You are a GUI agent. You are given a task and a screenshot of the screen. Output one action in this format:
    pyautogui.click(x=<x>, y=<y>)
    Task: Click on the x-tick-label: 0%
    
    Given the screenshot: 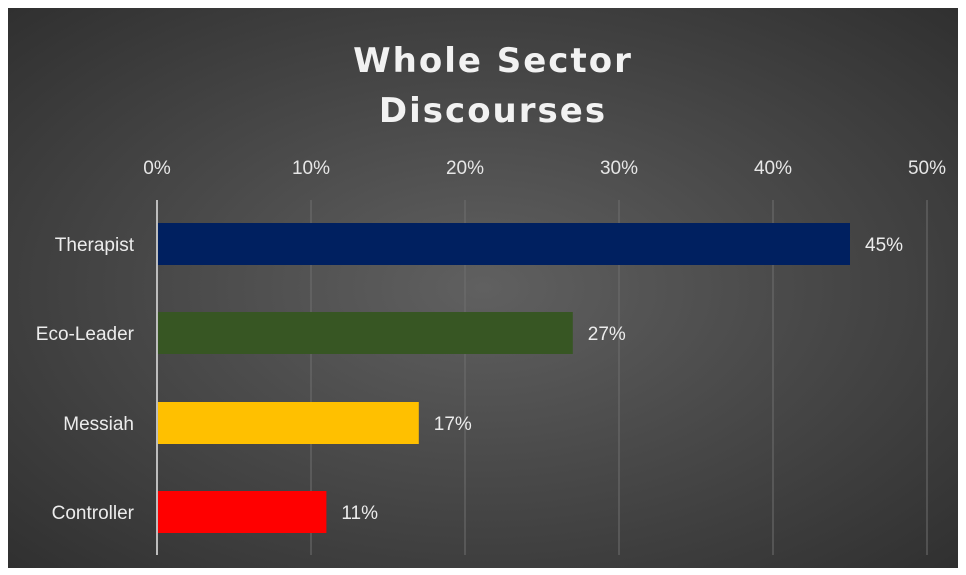 What is the action you would take?
    pyautogui.click(x=157, y=168)
    